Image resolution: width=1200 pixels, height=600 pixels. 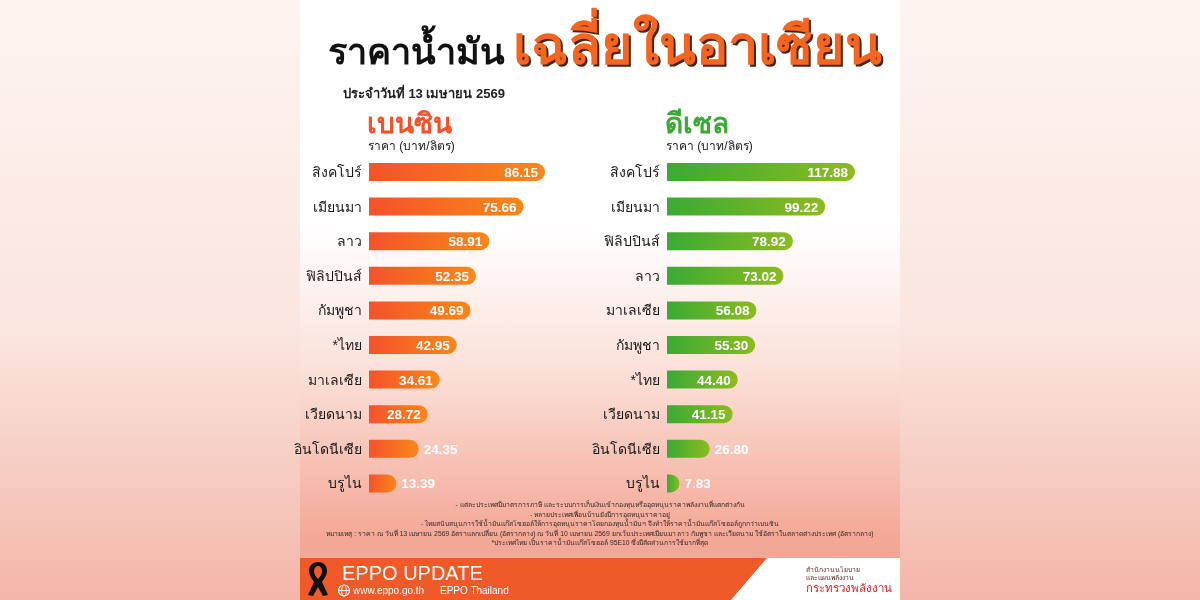 What do you see at coordinates (465, 242) in the screenshot?
I see `value-label: 58.91` at bounding box center [465, 242].